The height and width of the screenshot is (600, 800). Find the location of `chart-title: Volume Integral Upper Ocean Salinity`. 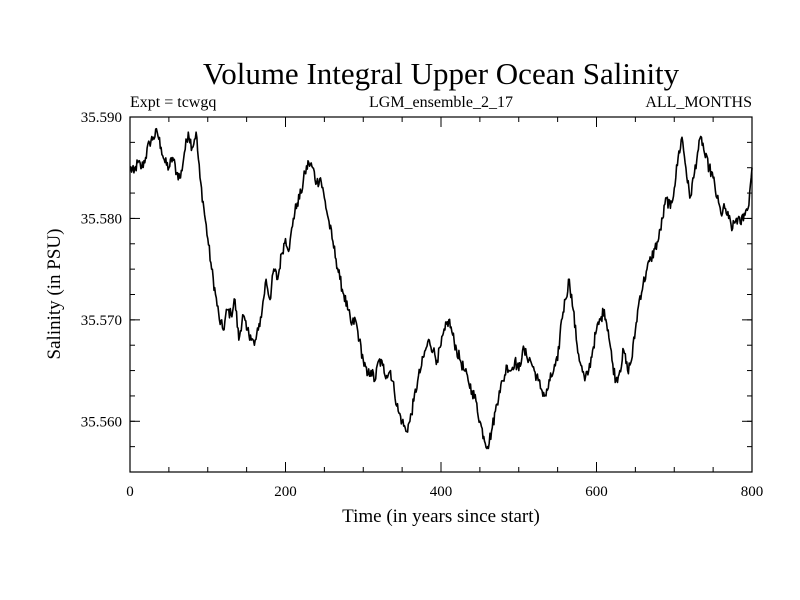

chart-title: Volume Integral Upper Ocean Salinity is located at coordinates (441, 73).